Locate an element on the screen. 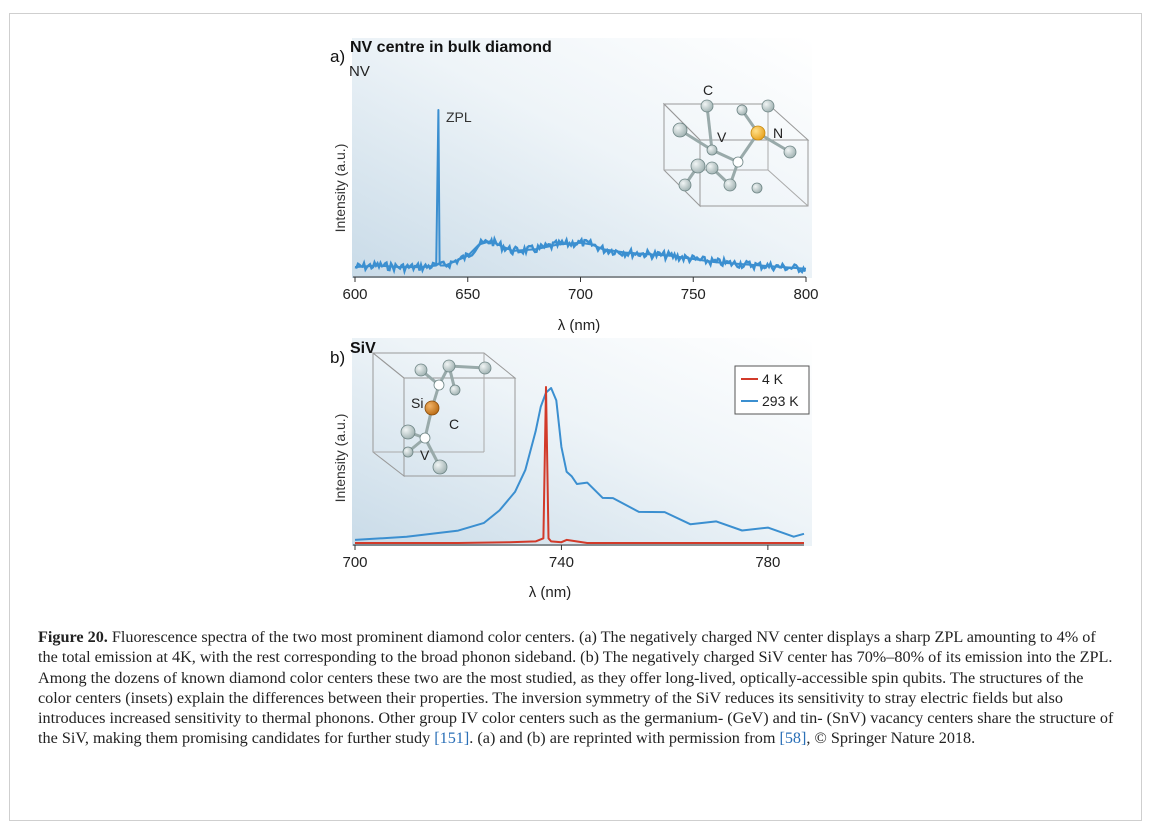  x-tick-label: 650 is located at coordinates (467, 294).